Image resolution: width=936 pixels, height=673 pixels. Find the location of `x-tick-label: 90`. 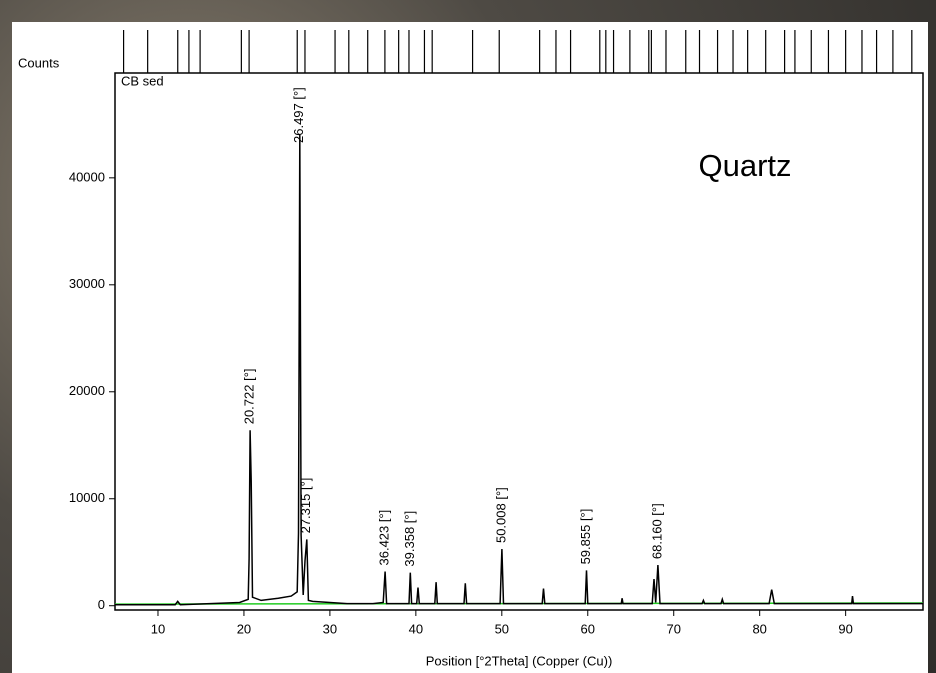

x-tick-label: 90 is located at coordinates (845, 628).